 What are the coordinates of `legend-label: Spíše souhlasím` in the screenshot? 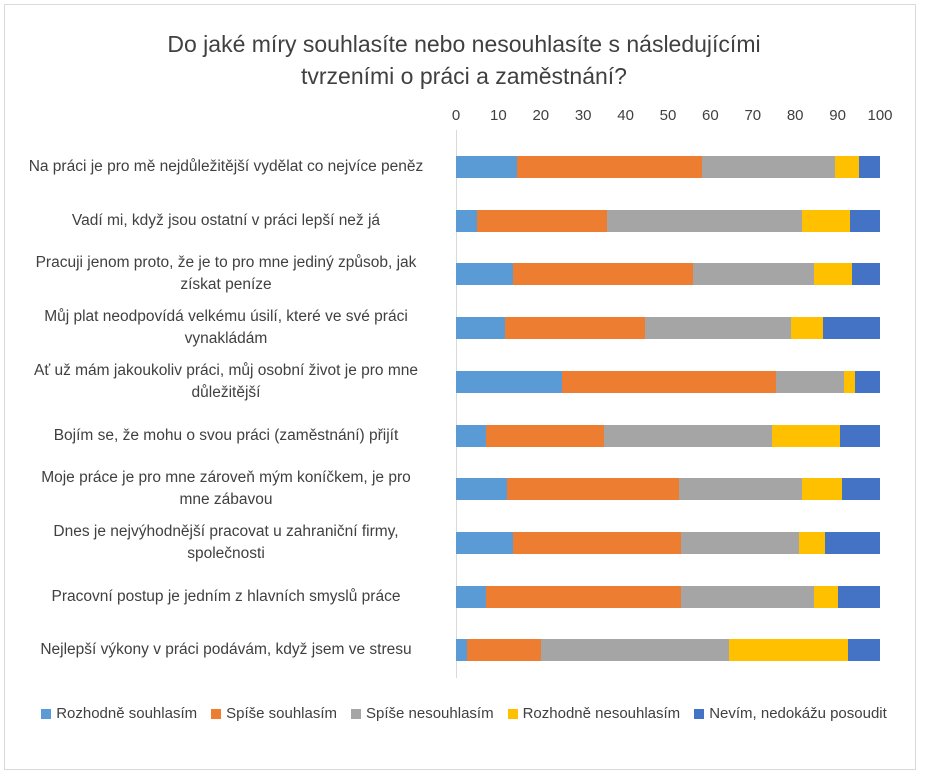 It's located at (281, 713).